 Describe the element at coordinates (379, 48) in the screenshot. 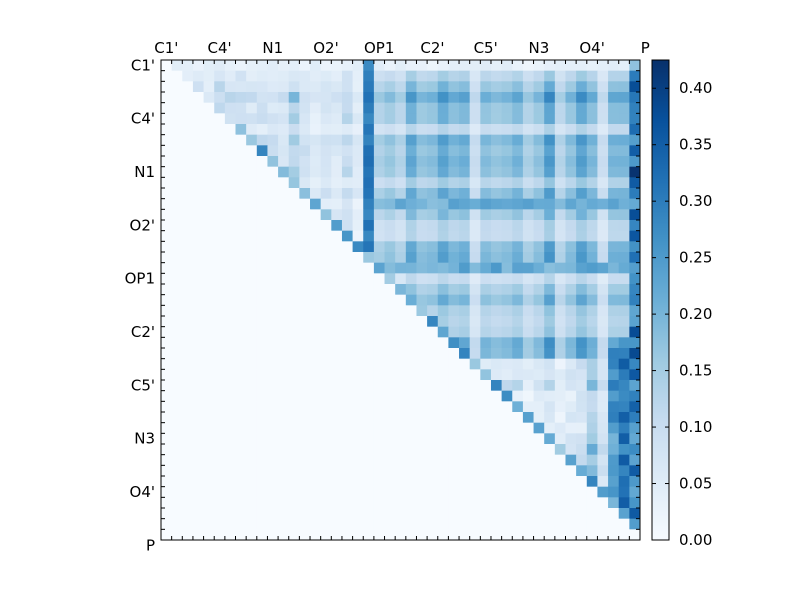

I see `x-tick-label: OP1` at that location.